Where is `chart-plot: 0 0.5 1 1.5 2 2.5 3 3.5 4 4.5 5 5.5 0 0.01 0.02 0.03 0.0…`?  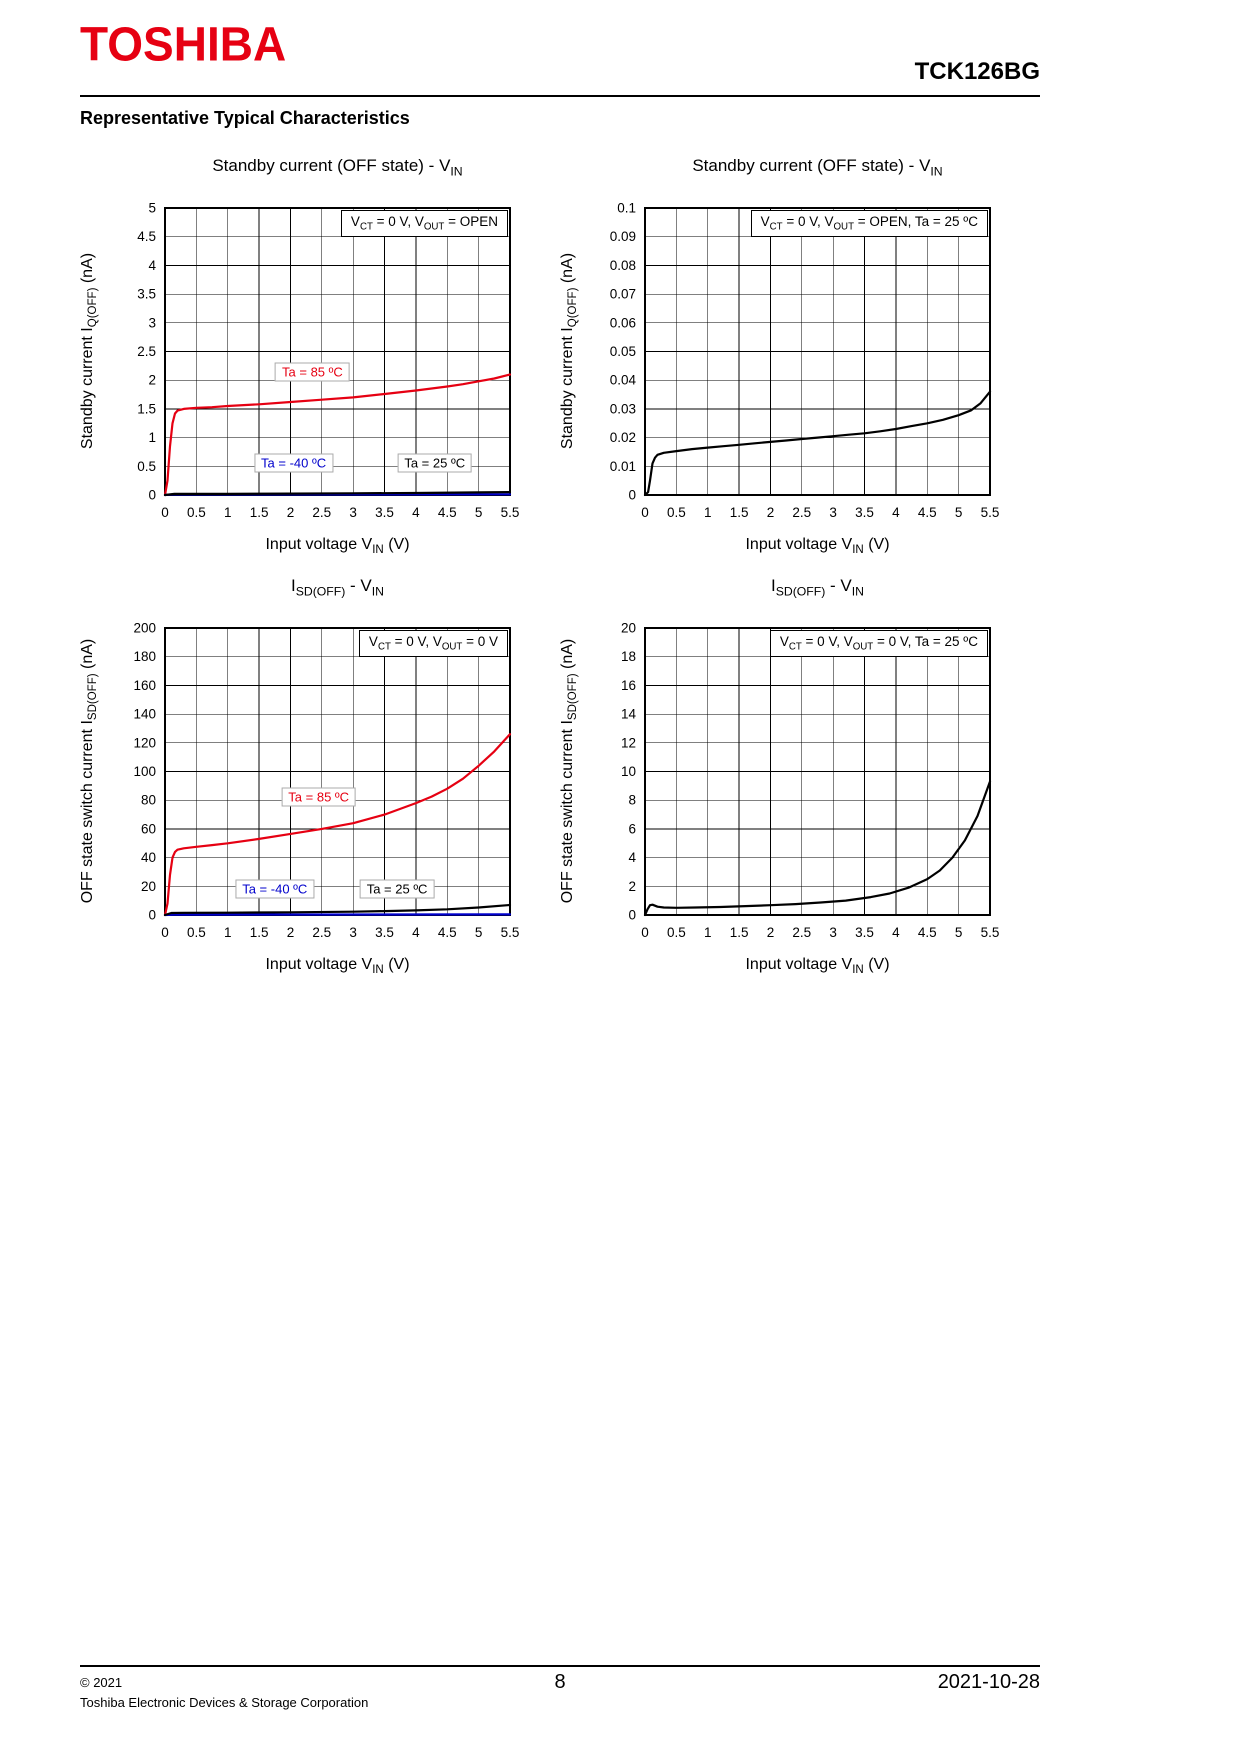 chart-plot: 0 0.5 1 1.5 2 2.5 3 3.5 4 4.5 5 5.5 0 0.01 0.02 0.03 0.0… is located at coordinates (805, 361).